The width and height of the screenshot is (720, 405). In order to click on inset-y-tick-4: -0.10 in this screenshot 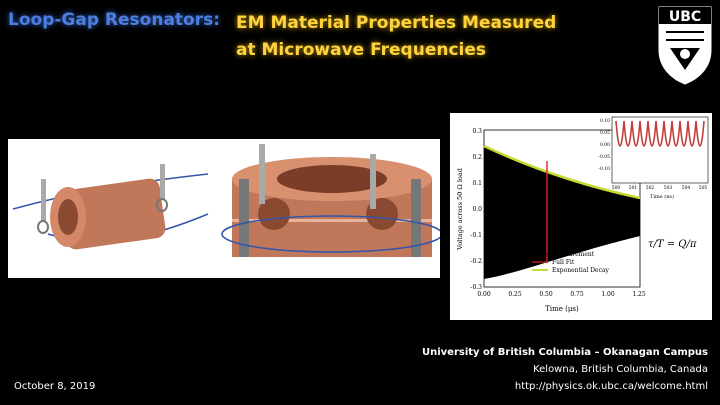, I will do `click(604, 169)`.